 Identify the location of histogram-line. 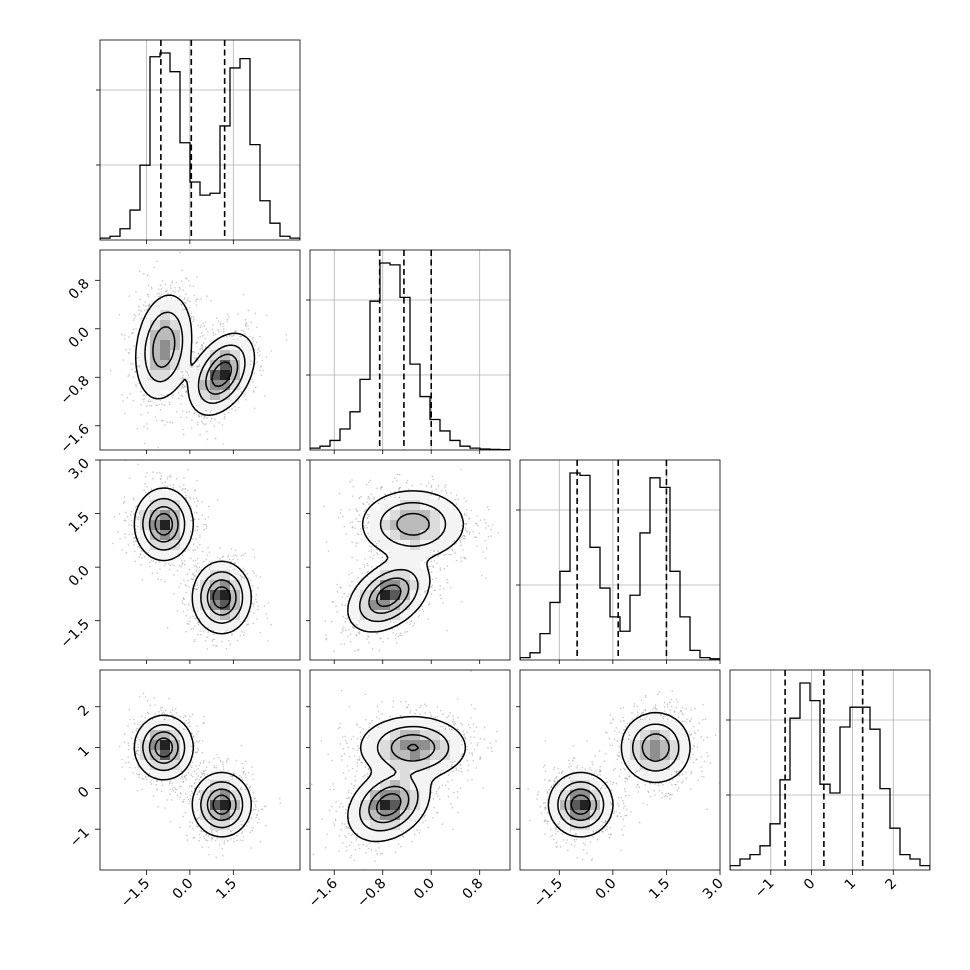
(200, 146).